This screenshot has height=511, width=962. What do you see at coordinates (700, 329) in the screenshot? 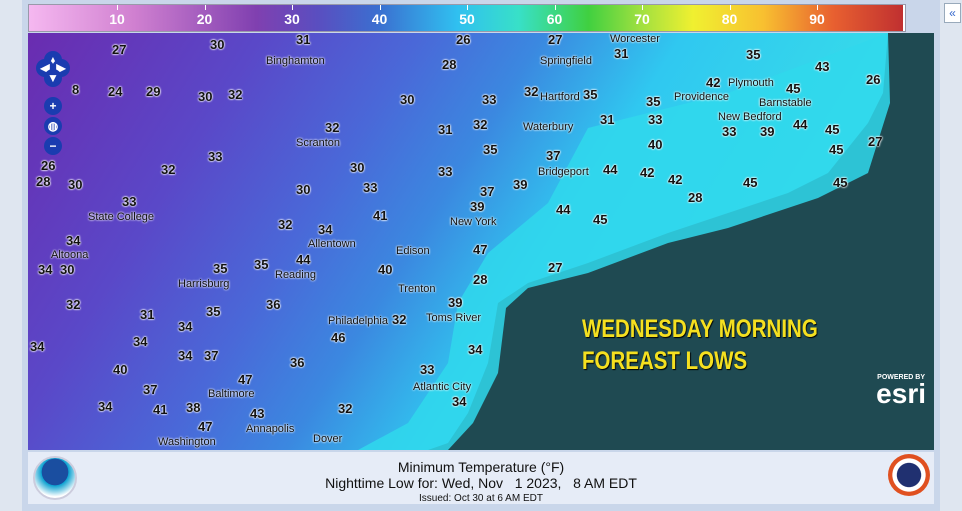
I see `overlay-line-1: WEDNESDAY MORNING` at bounding box center [700, 329].